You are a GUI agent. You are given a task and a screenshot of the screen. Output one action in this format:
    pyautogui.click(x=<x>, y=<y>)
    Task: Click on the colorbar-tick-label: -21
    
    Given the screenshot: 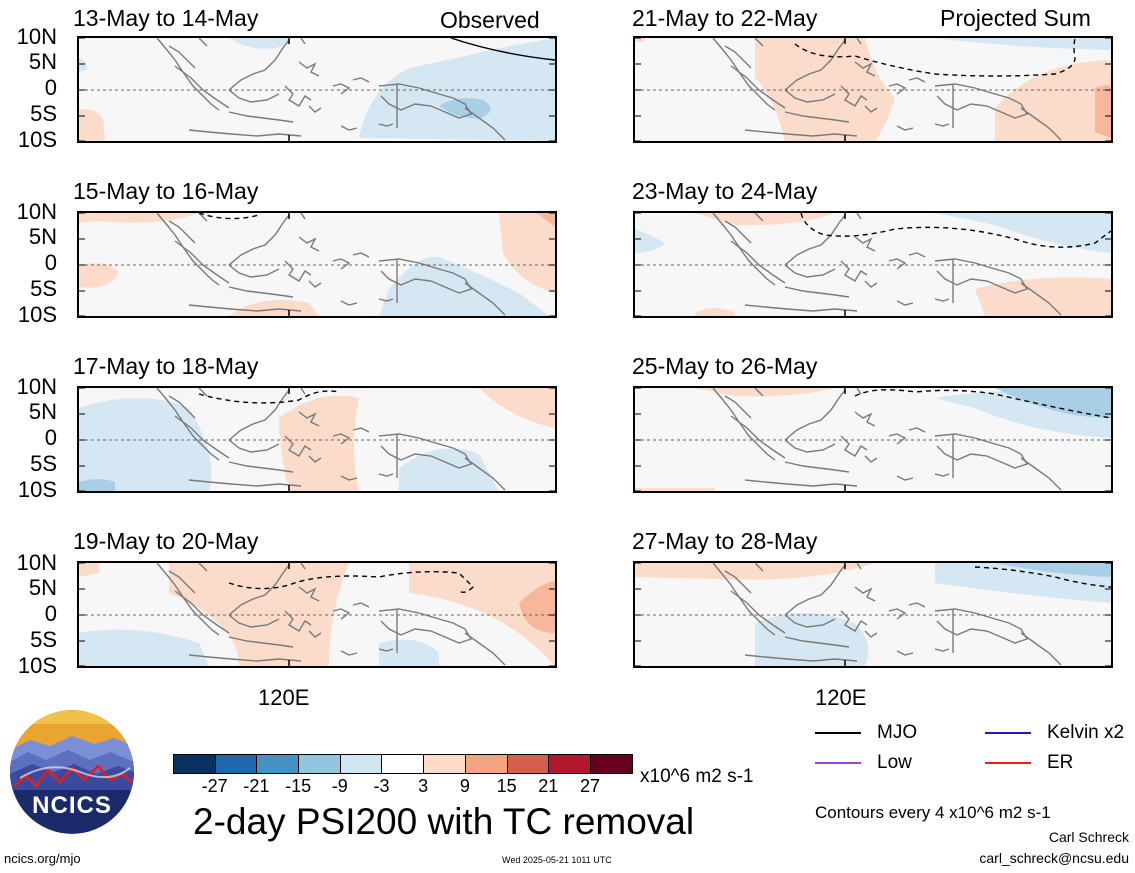 What is the action you would take?
    pyautogui.click(x=256, y=786)
    